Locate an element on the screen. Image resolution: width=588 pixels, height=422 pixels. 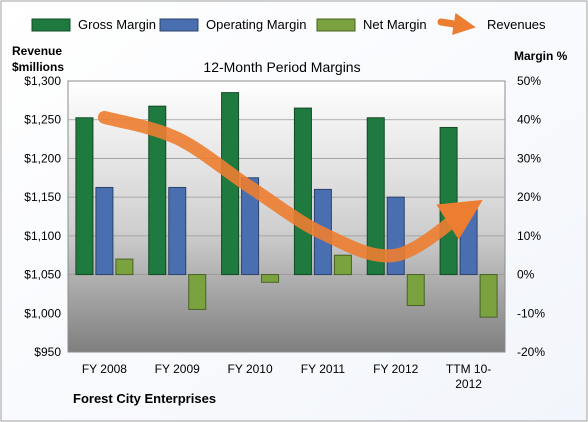
category-label: FY 2009 is located at coordinates (177, 369).